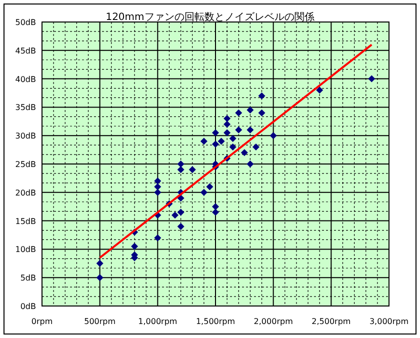 The height and width of the screenshot is (338, 420). Describe the element at coordinates (25, 221) in the screenshot. I see `y-tick-label: 15dB` at that location.